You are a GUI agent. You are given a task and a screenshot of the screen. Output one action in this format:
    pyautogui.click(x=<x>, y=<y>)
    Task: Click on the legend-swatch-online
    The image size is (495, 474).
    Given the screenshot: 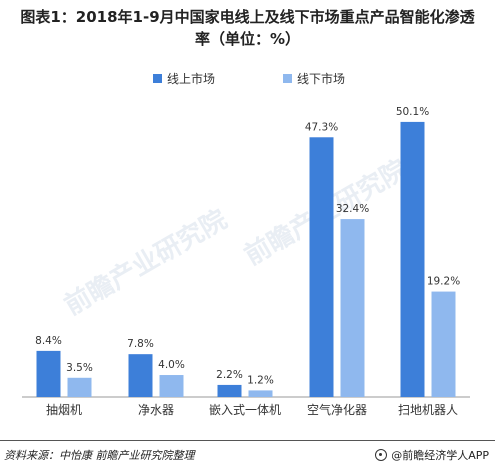 What is the action you would take?
    pyautogui.click(x=157, y=78)
    